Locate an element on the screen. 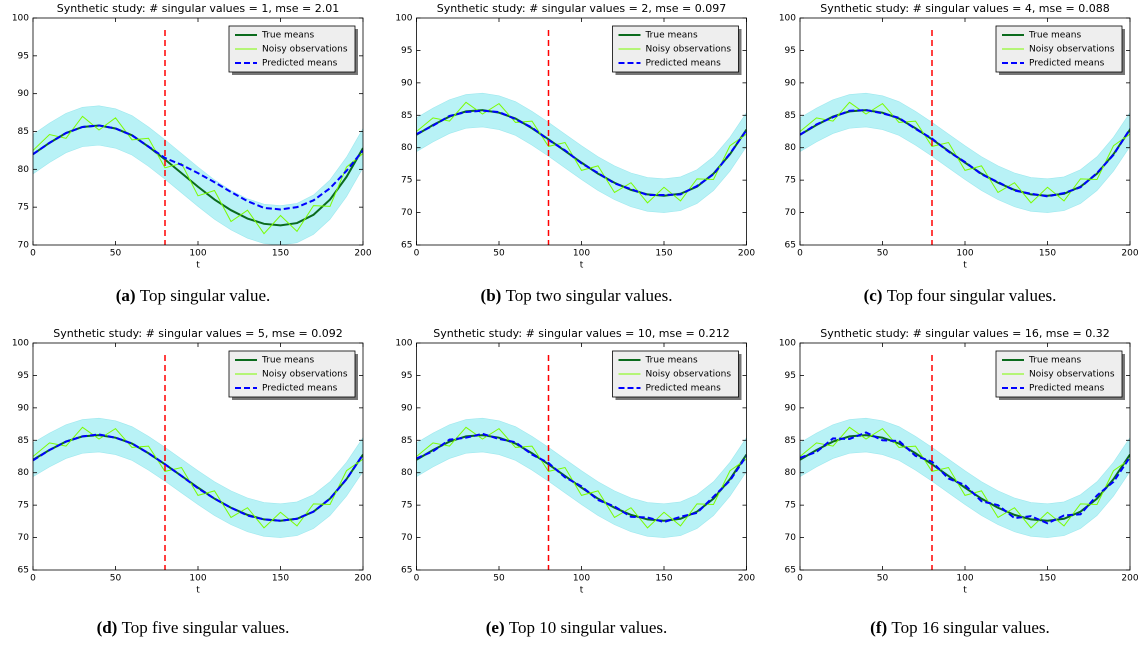 Image resolution: width=1144 pixels, height=646 pixels. caption: (d) Top five singular values. is located at coordinates (193, 627).